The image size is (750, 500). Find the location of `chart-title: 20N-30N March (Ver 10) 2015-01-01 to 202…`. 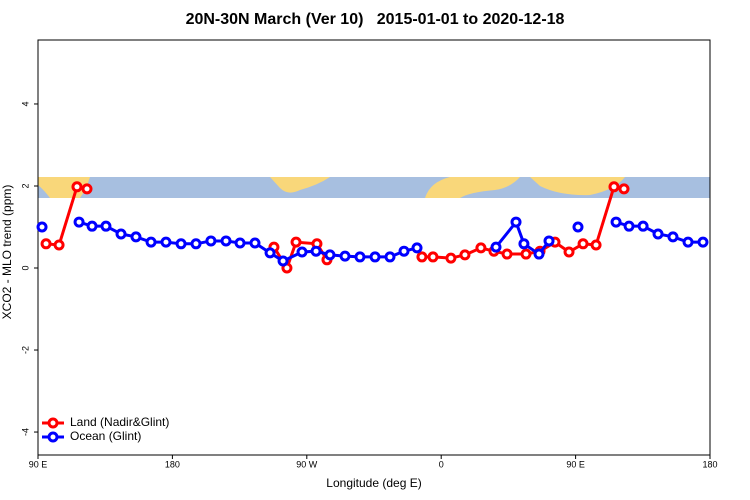

chart-title: 20N-30N March (Ver 10) 2015-01-01 to 202… is located at coordinates (375, 19).